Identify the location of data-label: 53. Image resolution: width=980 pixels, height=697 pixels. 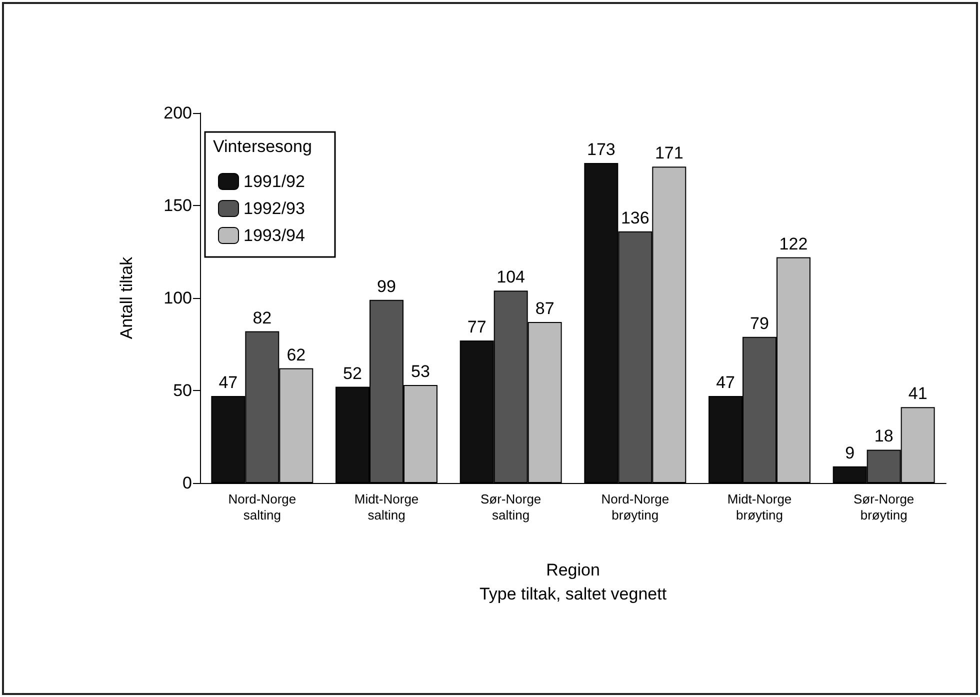
(420, 371).